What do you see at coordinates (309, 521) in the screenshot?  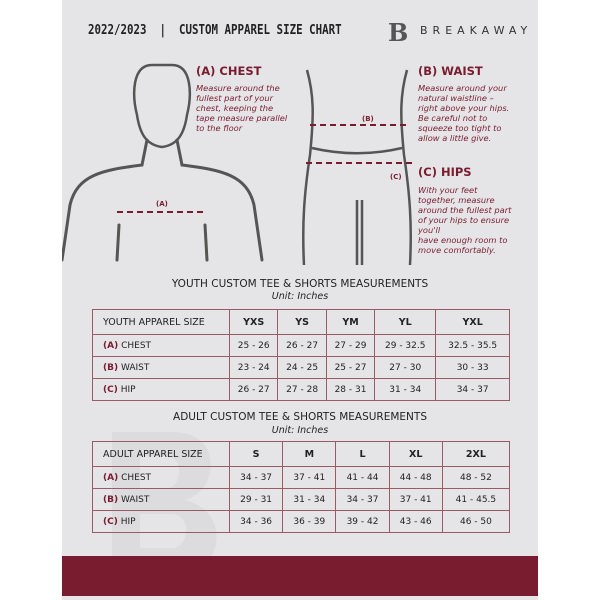 I see `measurement-cell: 36 - 39` at bounding box center [309, 521].